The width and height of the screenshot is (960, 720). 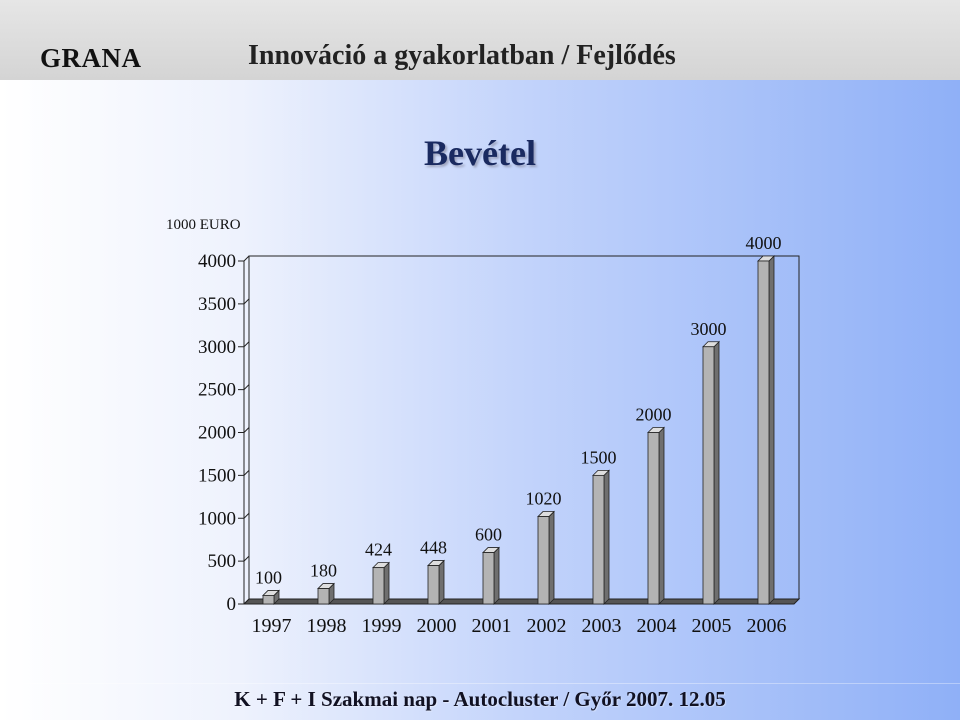 I want to click on data-label: 600, so click(x=488, y=535).